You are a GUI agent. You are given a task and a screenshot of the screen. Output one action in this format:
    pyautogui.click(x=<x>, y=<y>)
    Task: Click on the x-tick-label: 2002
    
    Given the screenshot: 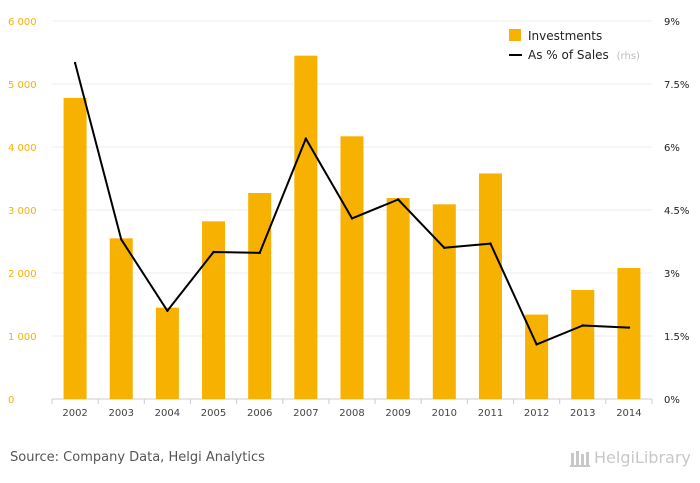 What is the action you would take?
    pyautogui.click(x=74, y=413)
    